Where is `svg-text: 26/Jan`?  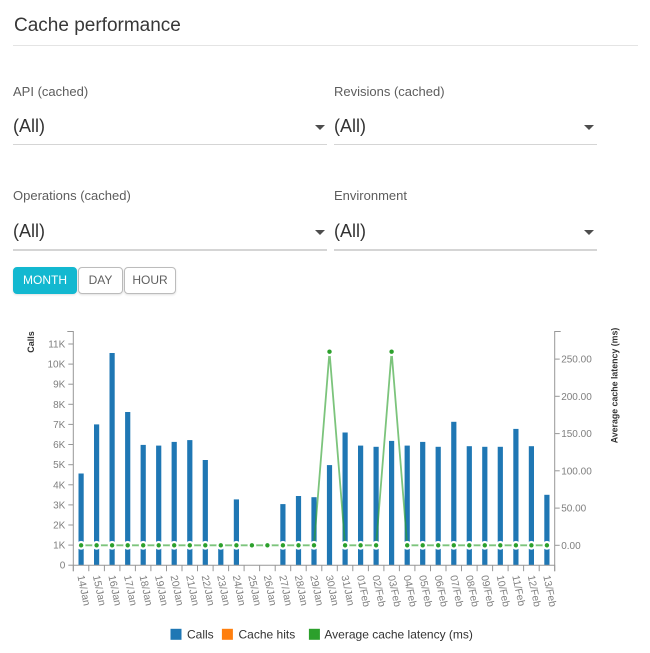
svg-text: 26/Jan is located at coordinates (269, 590).